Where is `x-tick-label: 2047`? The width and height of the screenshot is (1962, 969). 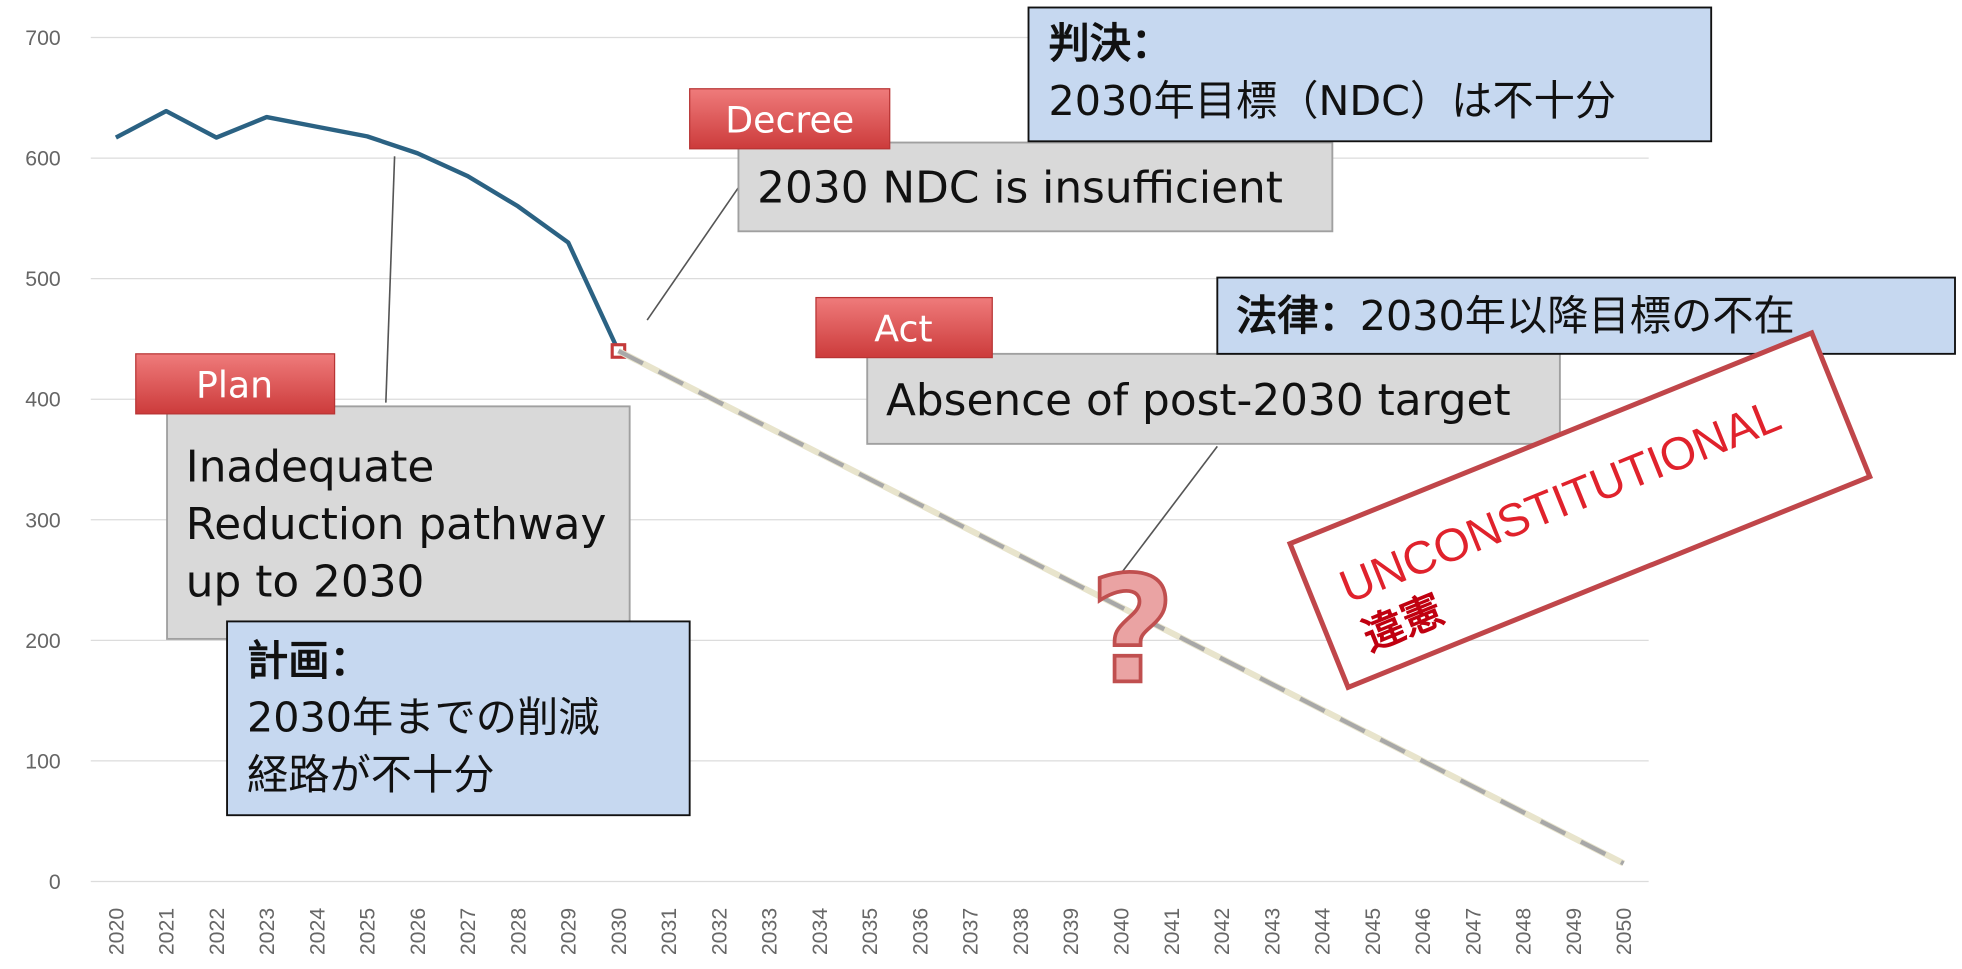 x-tick-label: 2047 is located at coordinates (1473, 931).